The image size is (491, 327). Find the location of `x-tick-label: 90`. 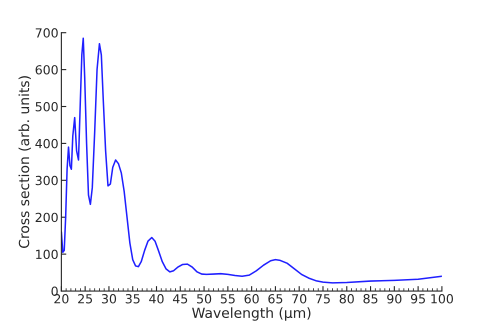

x-tick-label: 90 is located at coordinates (394, 299).